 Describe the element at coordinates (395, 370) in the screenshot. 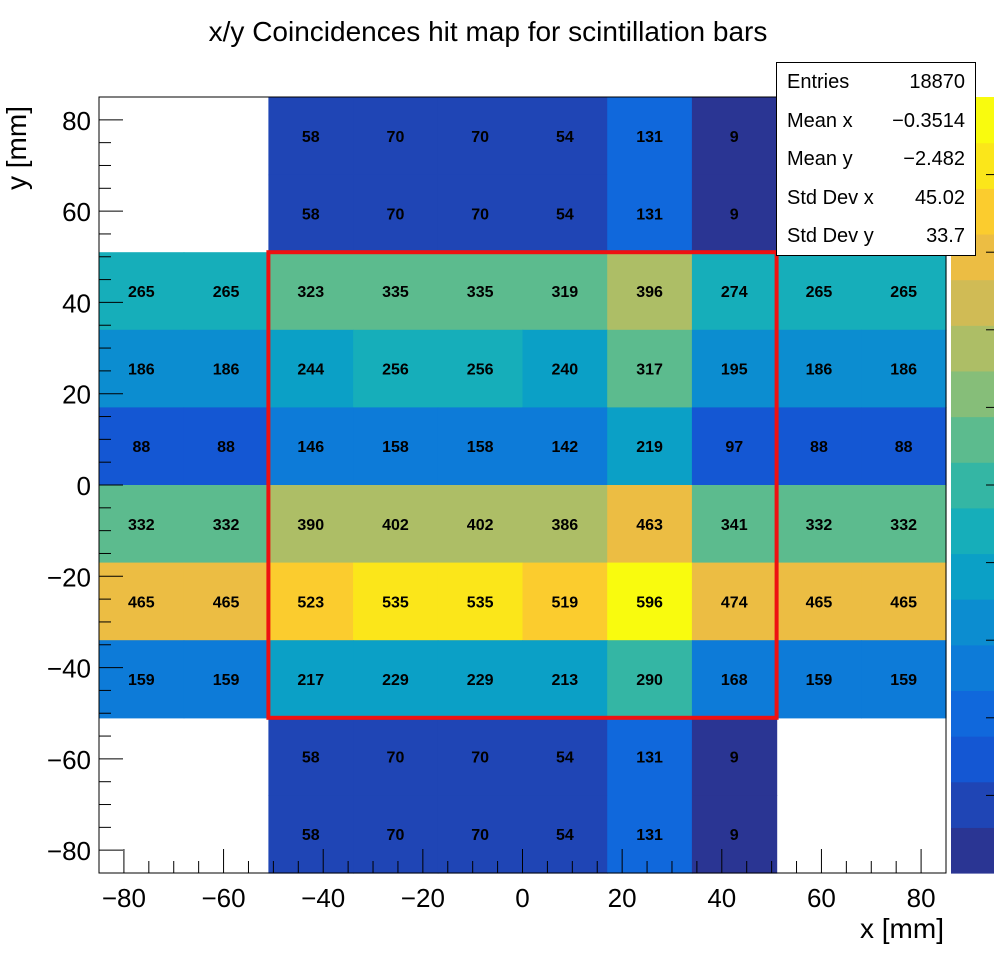

I see `cell-value-label: 256` at that location.